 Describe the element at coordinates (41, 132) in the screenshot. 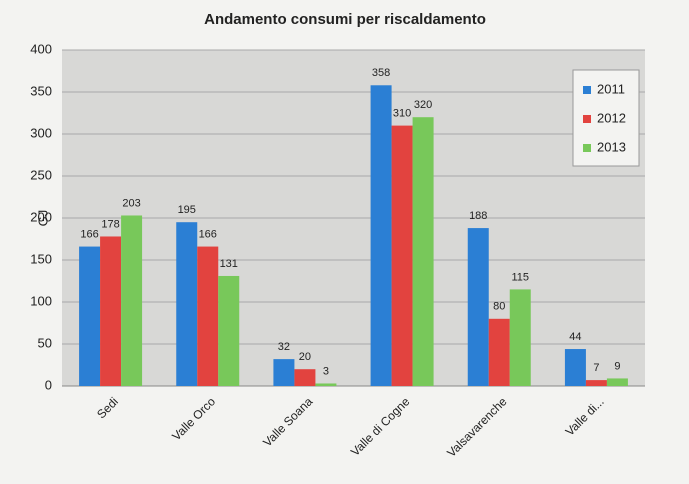

I see `y-tick-label: 300` at that location.